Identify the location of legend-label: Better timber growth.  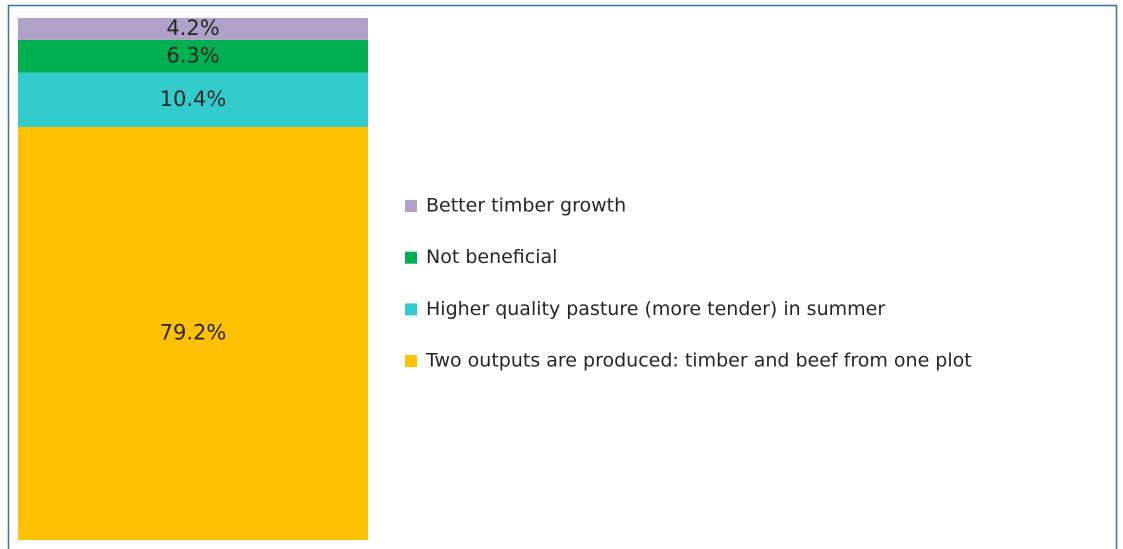
(526, 206).